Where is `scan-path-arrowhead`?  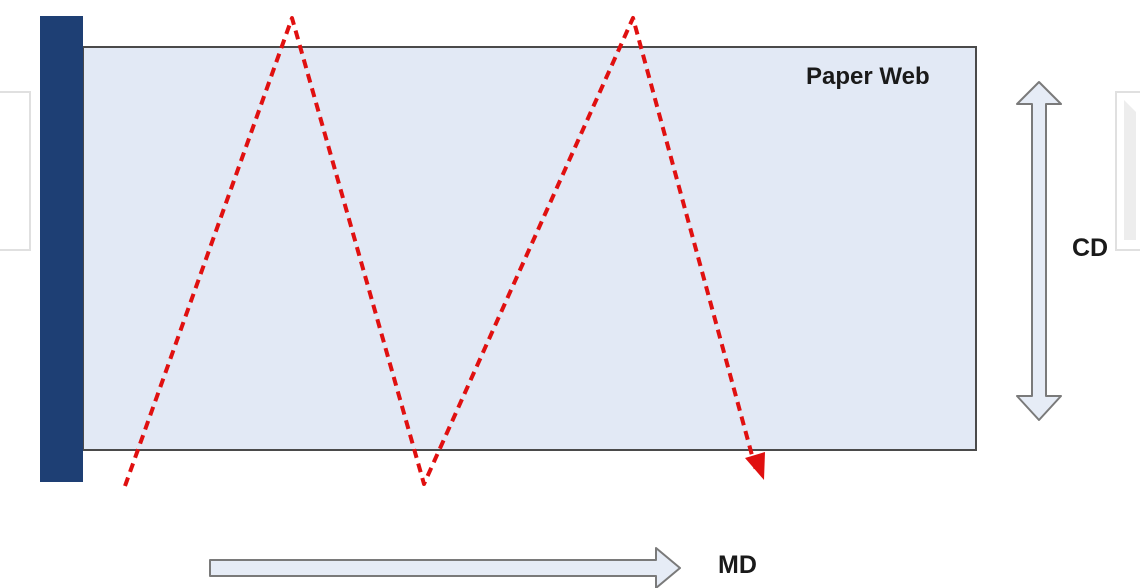 scan-path-arrowhead is located at coordinates (755, 466).